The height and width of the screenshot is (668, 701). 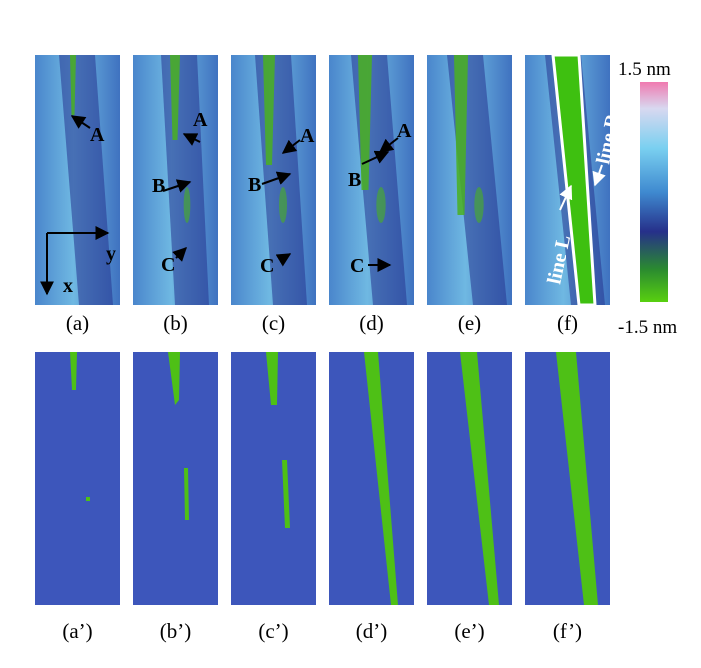 I want to click on panel-label: (a), so click(x=77, y=323).